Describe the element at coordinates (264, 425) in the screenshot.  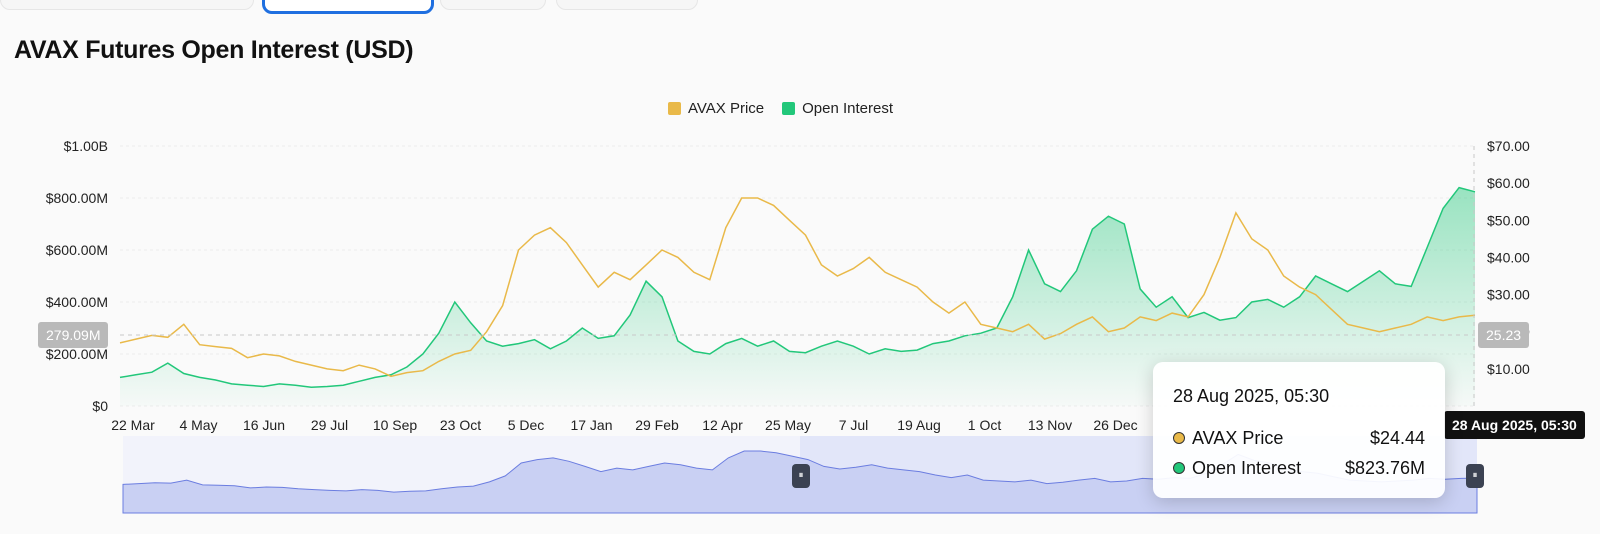
I see `x-tick-label: 16 Jun` at that location.